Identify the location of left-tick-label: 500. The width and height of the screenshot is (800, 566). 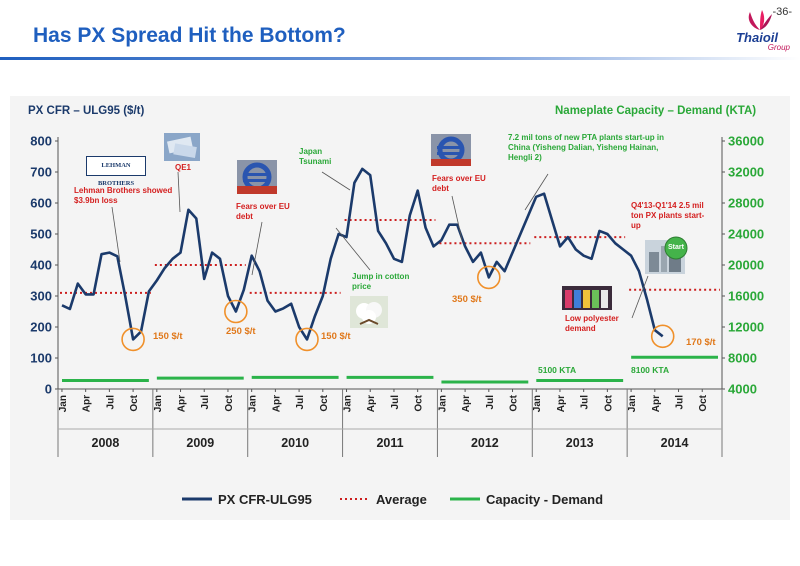
(41, 234).